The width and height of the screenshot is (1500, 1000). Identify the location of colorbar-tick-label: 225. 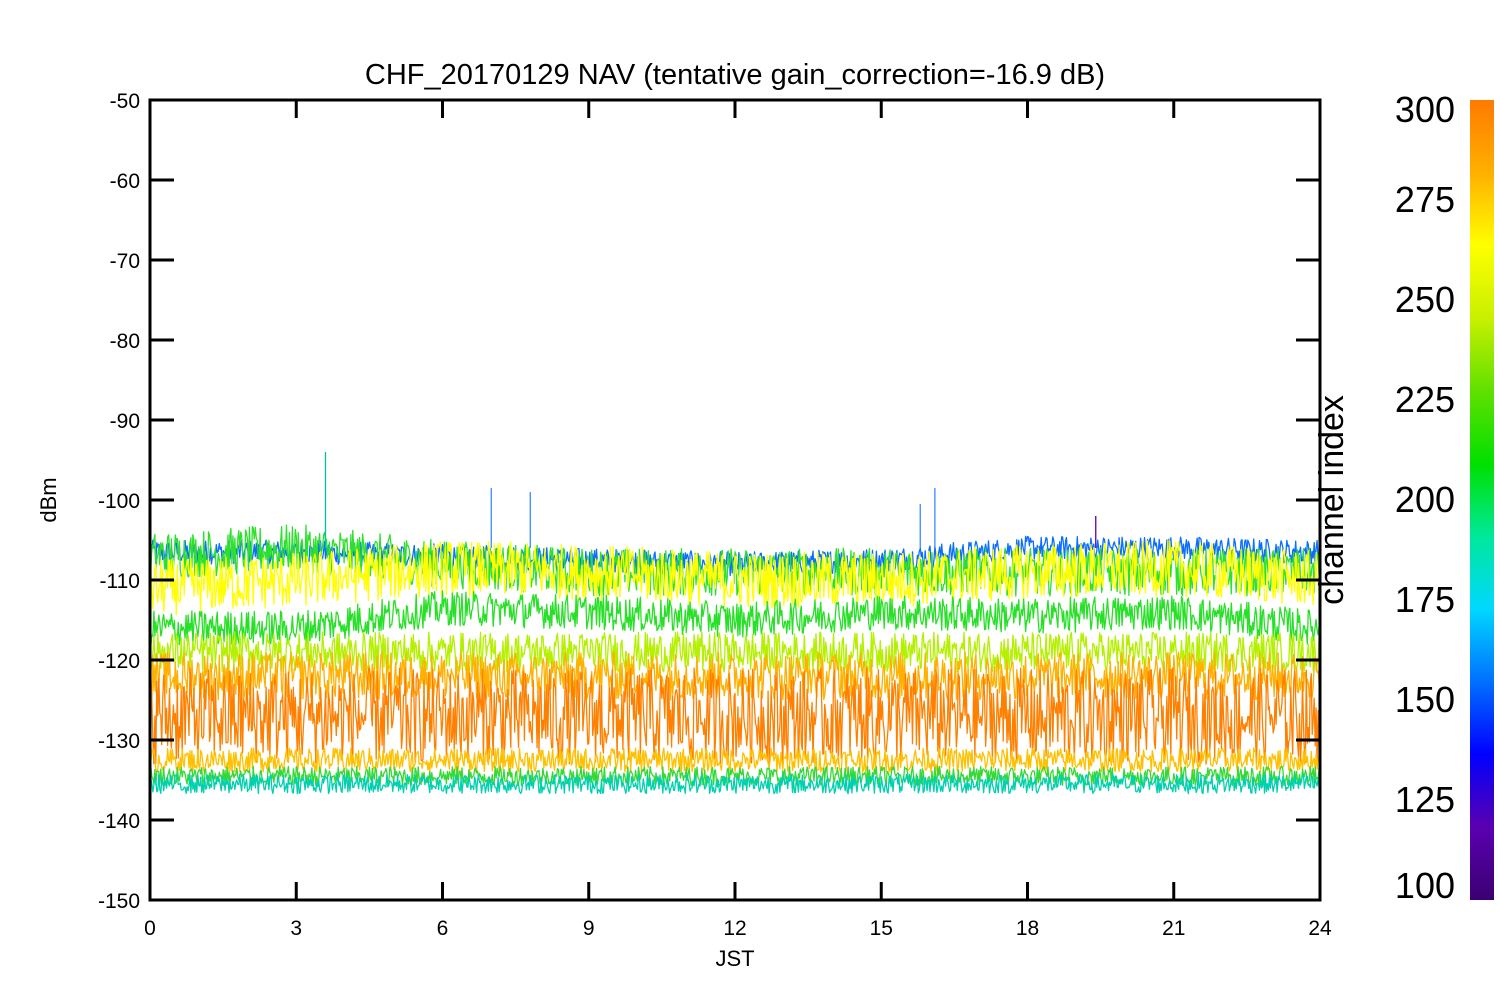
(1425, 399).